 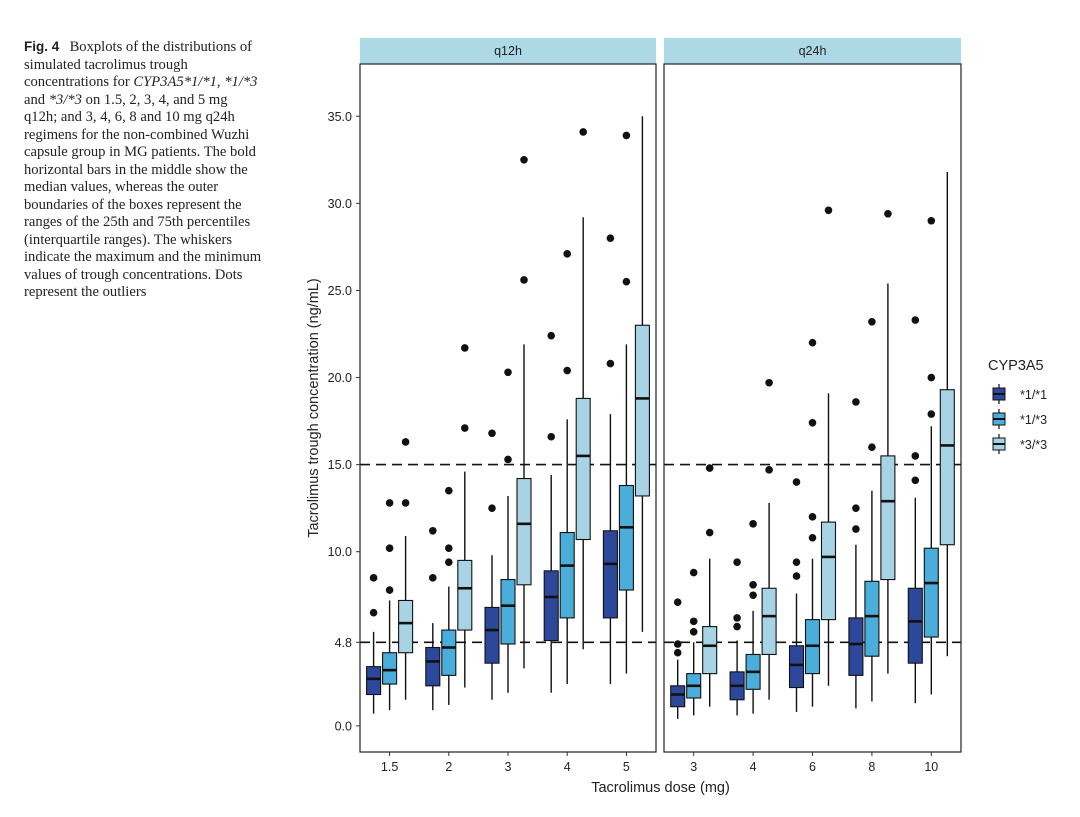 I want to click on y-tick-label: 25.0, so click(x=340, y=291).